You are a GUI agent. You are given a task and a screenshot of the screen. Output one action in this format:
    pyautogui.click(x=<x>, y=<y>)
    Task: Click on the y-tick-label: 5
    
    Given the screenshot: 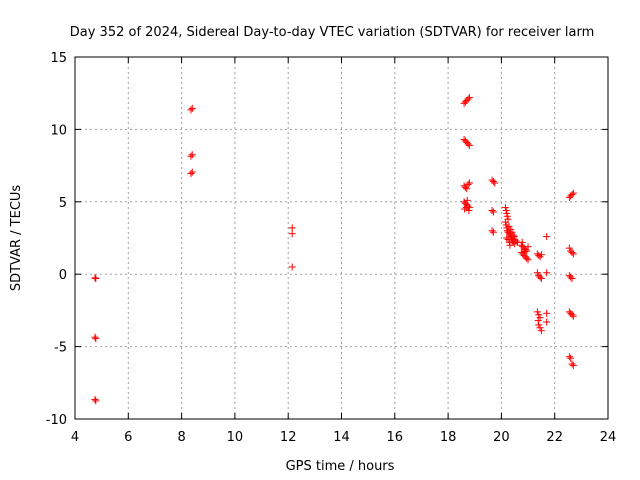 What is the action you would take?
    pyautogui.click(x=63, y=203)
    